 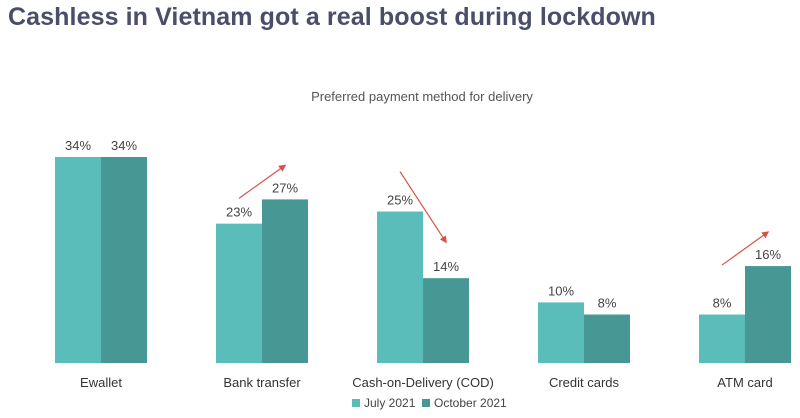 I want to click on legend: July 2021 October 2021, so click(x=400, y=405).